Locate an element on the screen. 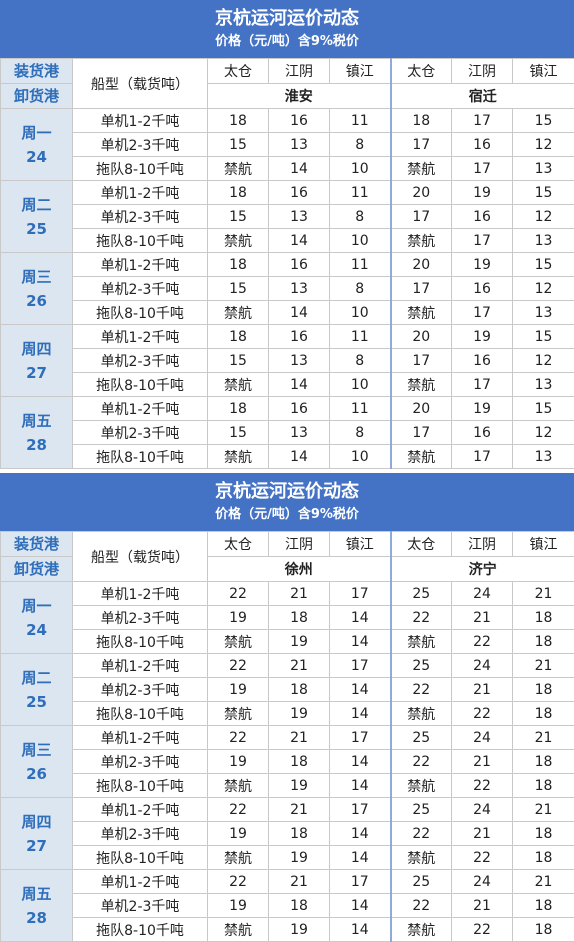 The image size is (574, 942). day-name: 周一 is located at coordinates (36, 606).